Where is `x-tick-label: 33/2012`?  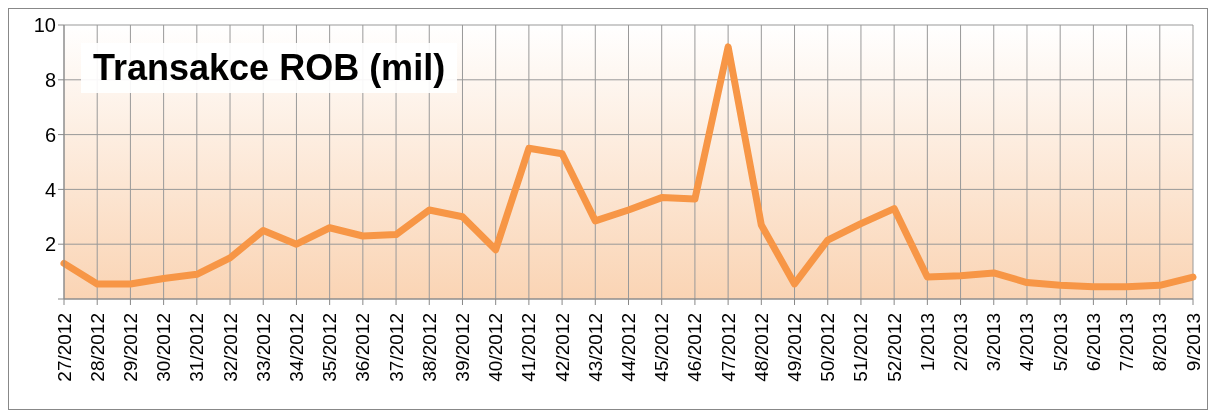
x-tick-label: 33/2012 is located at coordinates (263, 347).